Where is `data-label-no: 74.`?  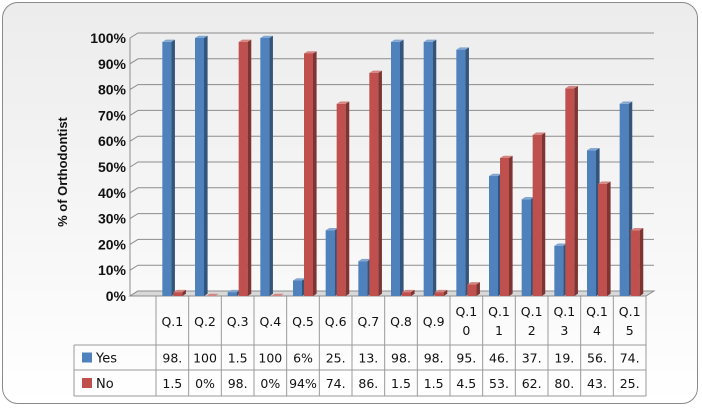
data-label-no: 74. is located at coordinates (336, 383).